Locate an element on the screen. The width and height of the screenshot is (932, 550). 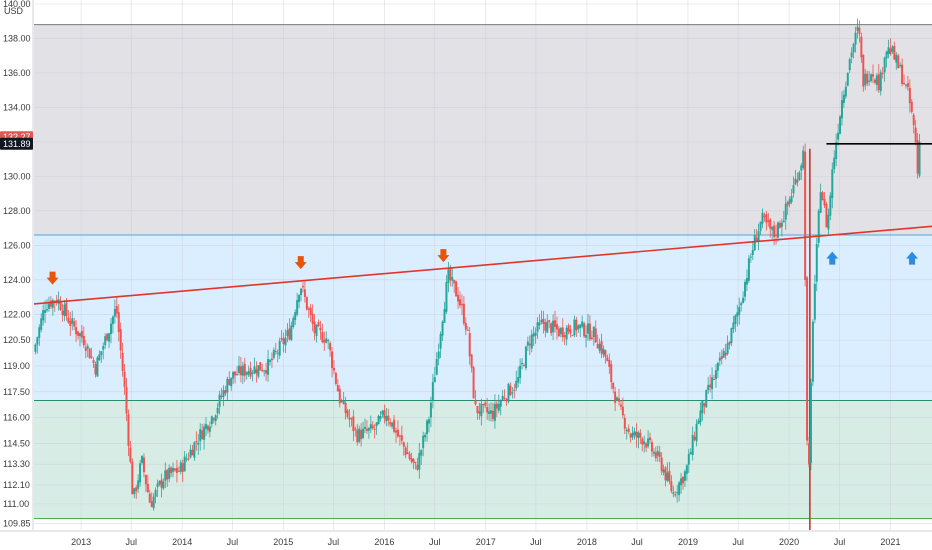
trend-line is located at coordinates (482, 265).